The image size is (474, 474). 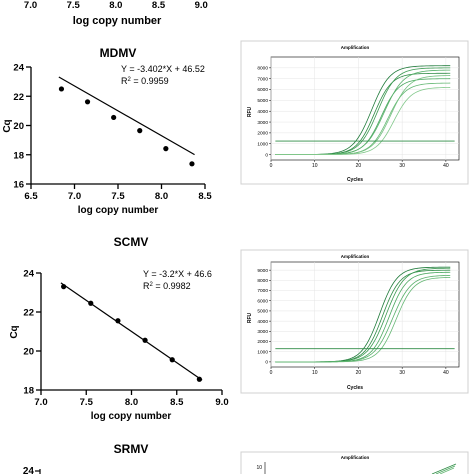 What do you see at coordinates (262, 112) in the screenshot?
I see `amp1-y-tick-label: 4000` at bounding box center [262, 112].